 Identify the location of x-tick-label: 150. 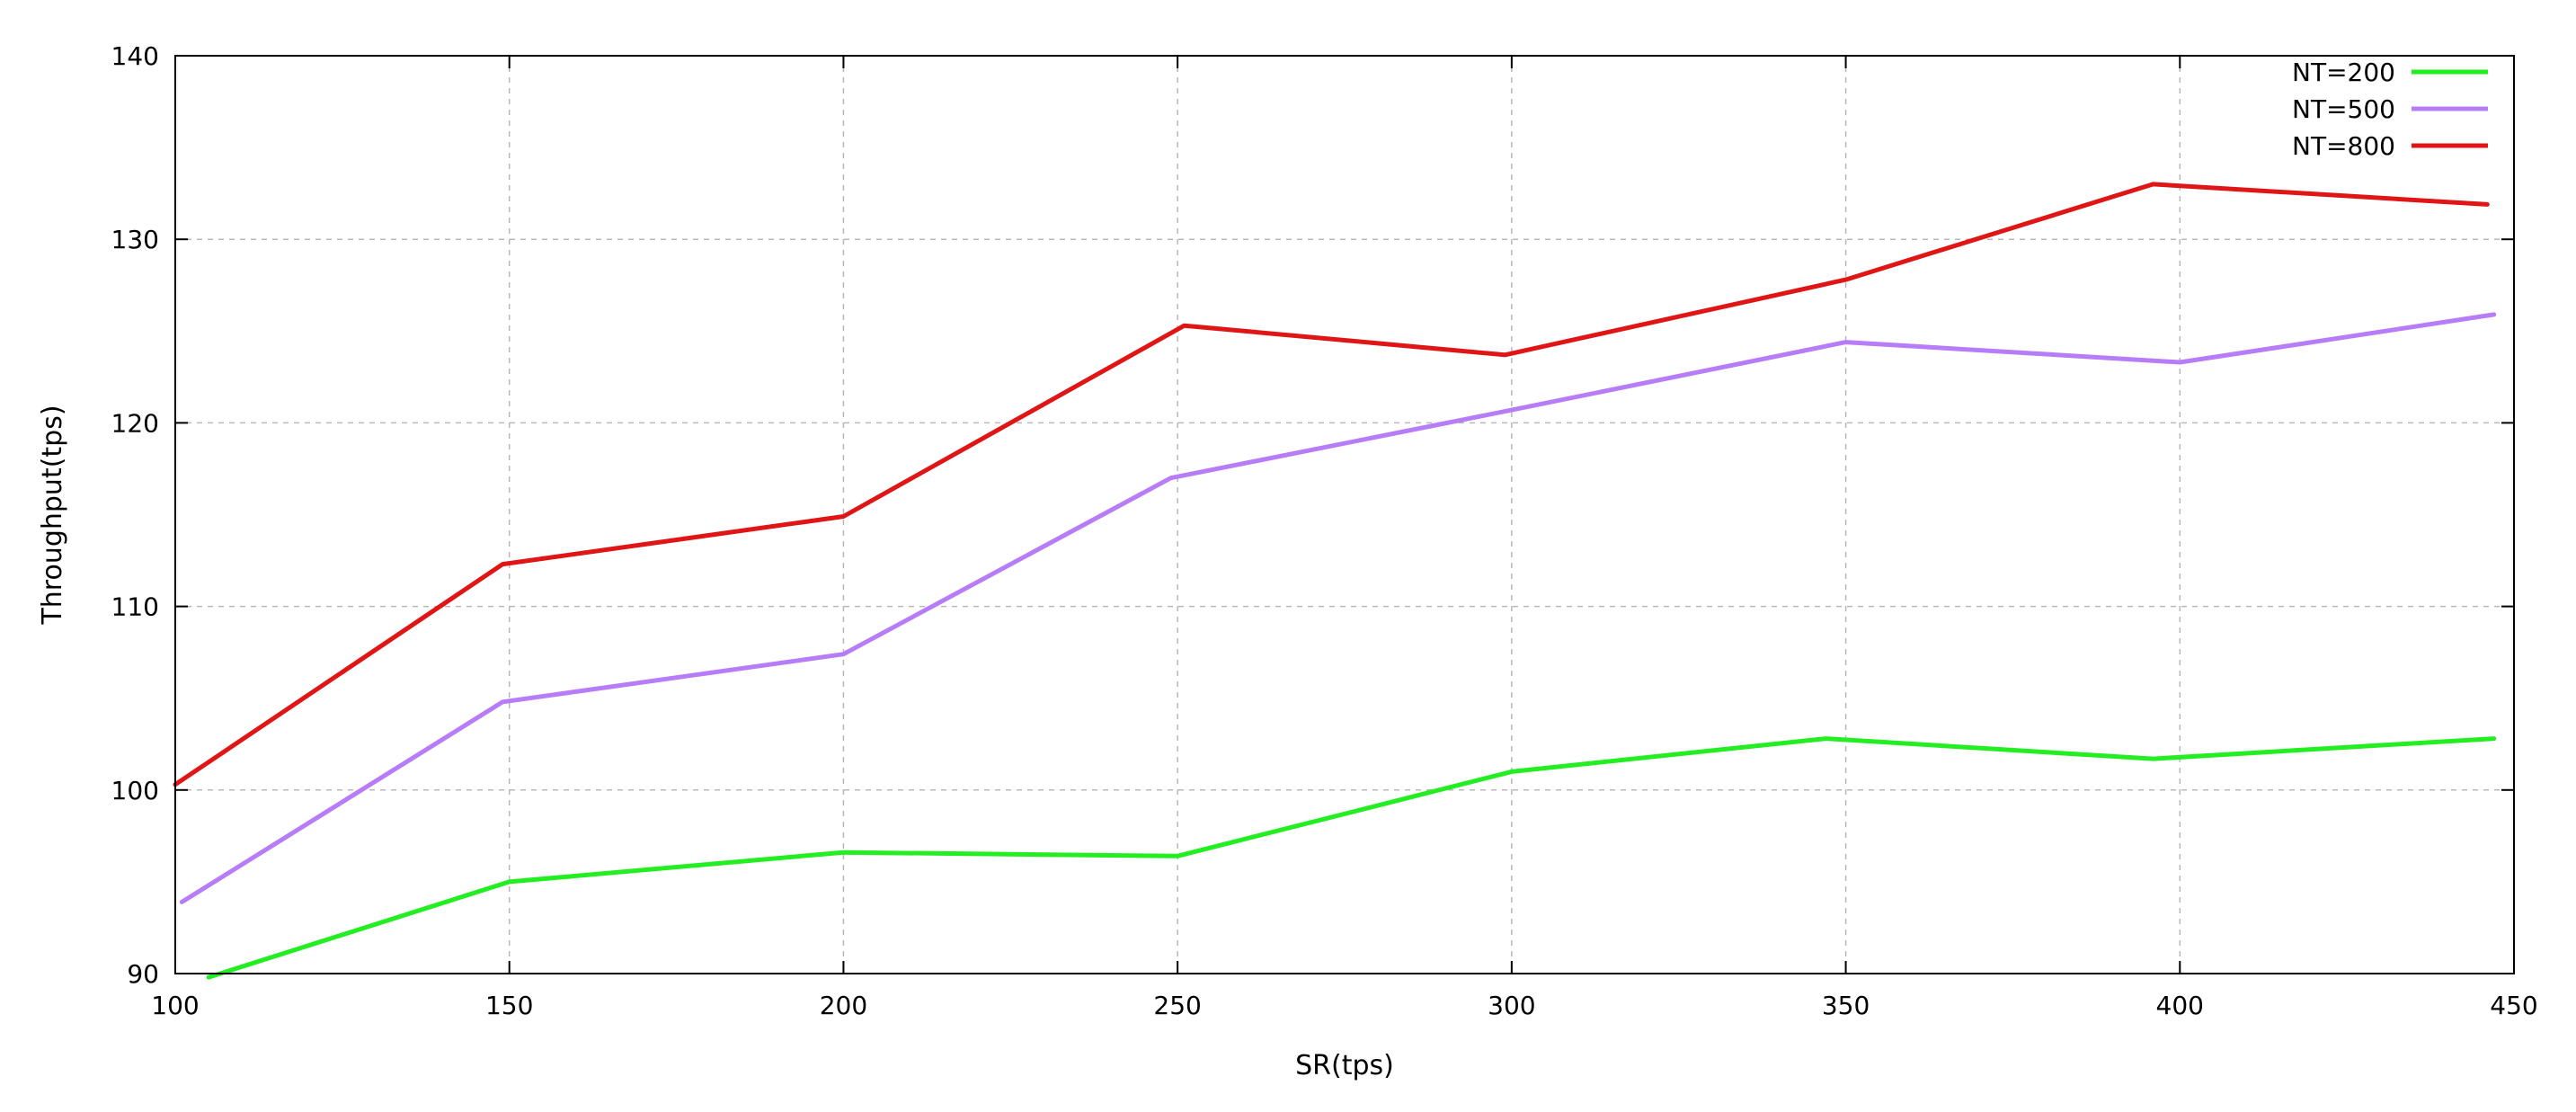
(509, 1006).